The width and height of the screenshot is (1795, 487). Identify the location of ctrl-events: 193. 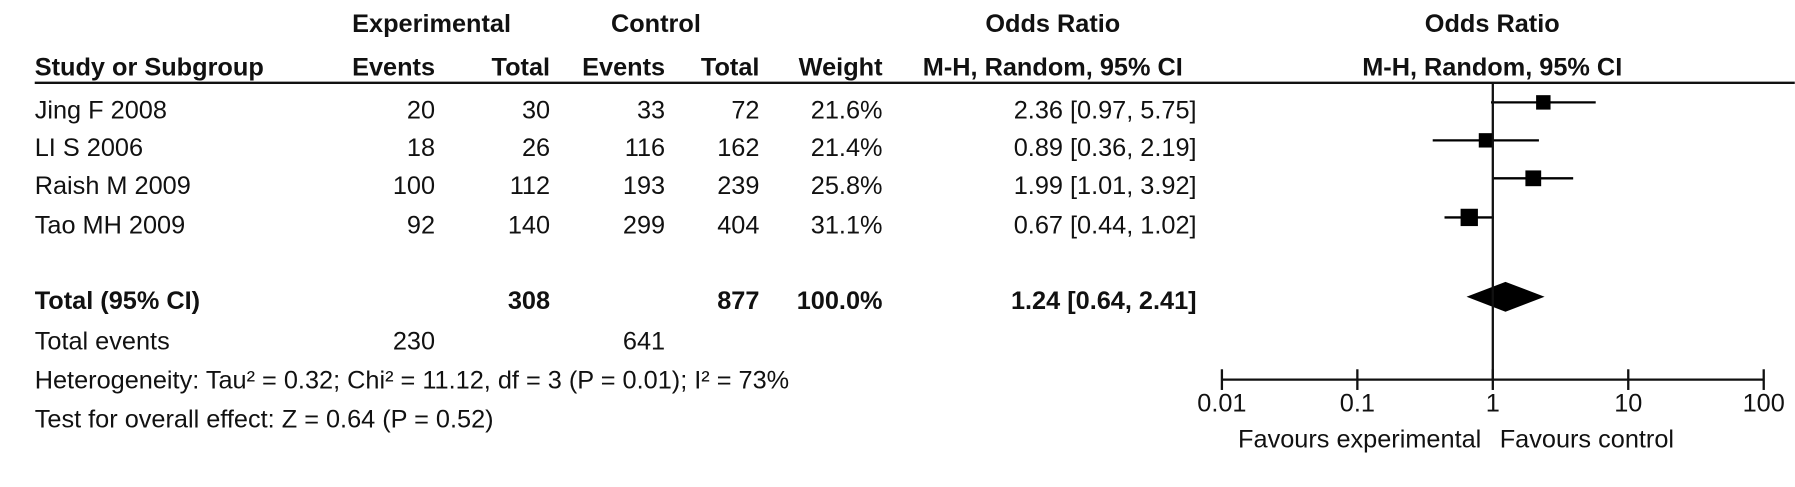
(644, 186).